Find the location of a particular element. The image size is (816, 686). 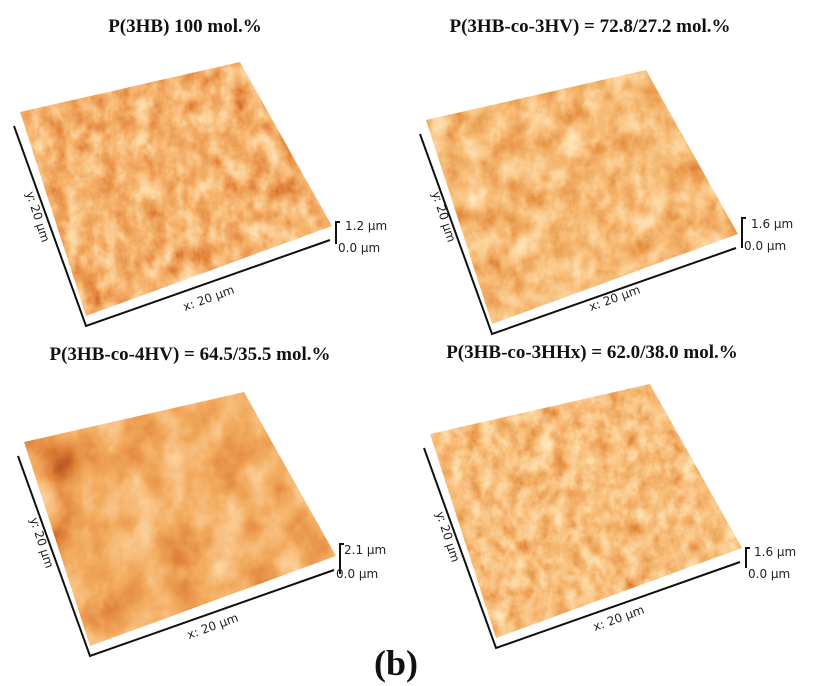

panel-title: P(3HB-co-3HHx) = 62.0/38.0 mol.% is located at coordinates (592, 352).